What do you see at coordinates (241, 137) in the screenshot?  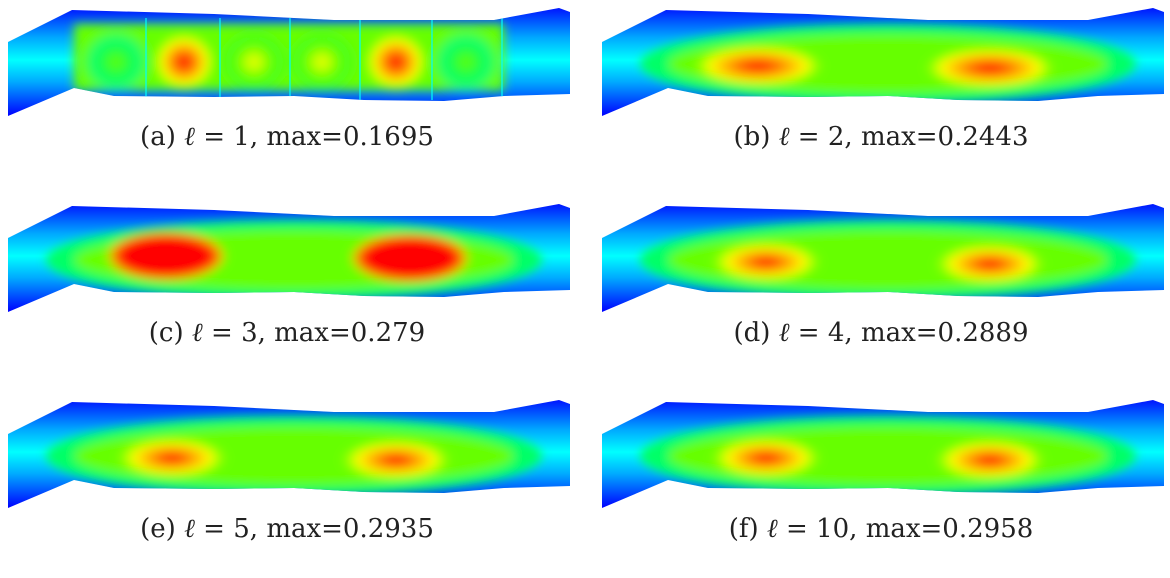 I see `ell-value: 1` at bounding box center [241, 137].